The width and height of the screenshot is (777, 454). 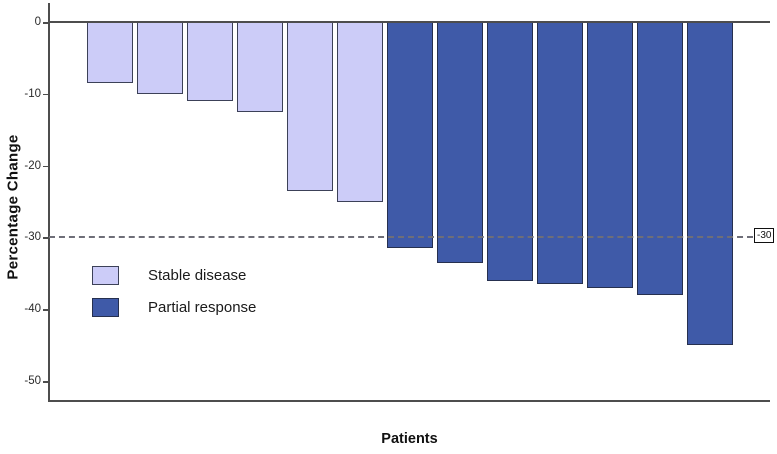 I want to click on x-axis-title: Patients, so click(x=409, y=439).